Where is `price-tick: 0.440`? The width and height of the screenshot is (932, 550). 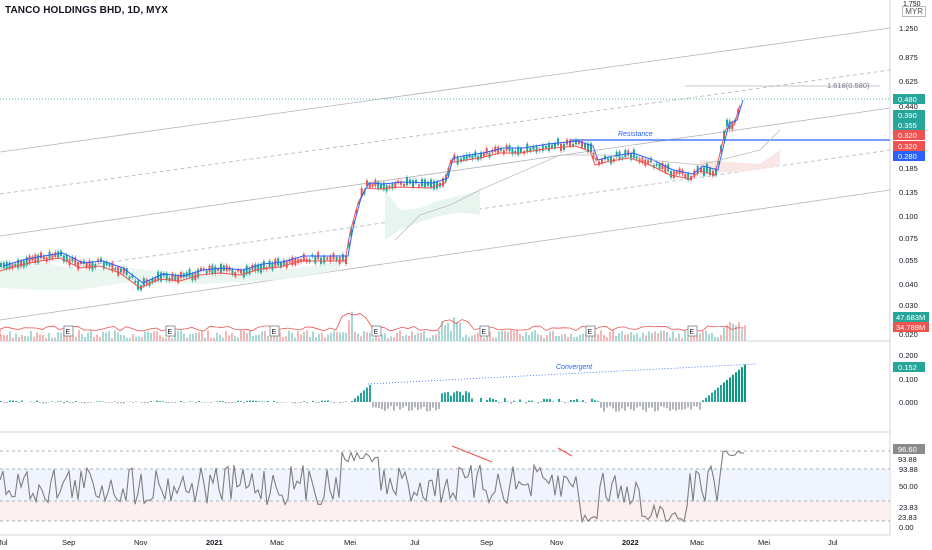 price-tick: 0.440 is located at coordinates (908, 106).